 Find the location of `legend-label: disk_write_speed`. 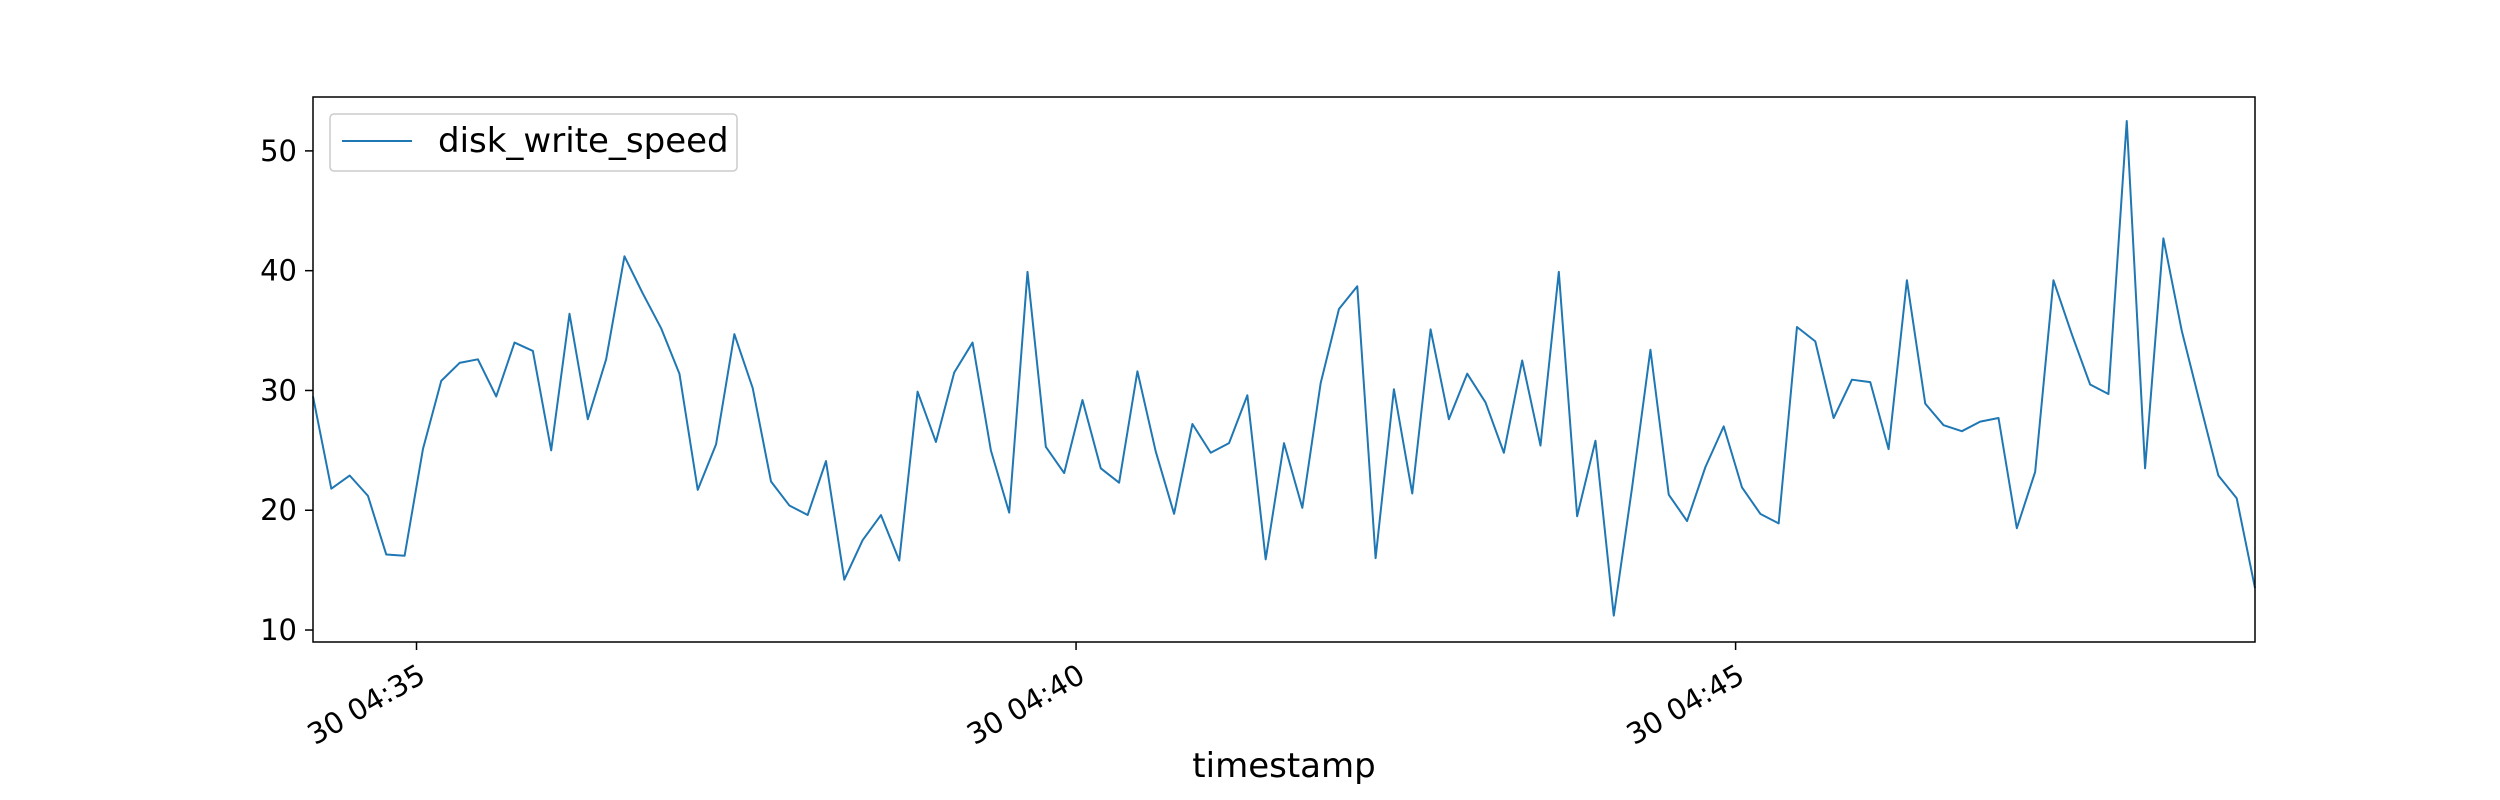

legend-label: disk_write_speed is located at coordinates (583, 141).